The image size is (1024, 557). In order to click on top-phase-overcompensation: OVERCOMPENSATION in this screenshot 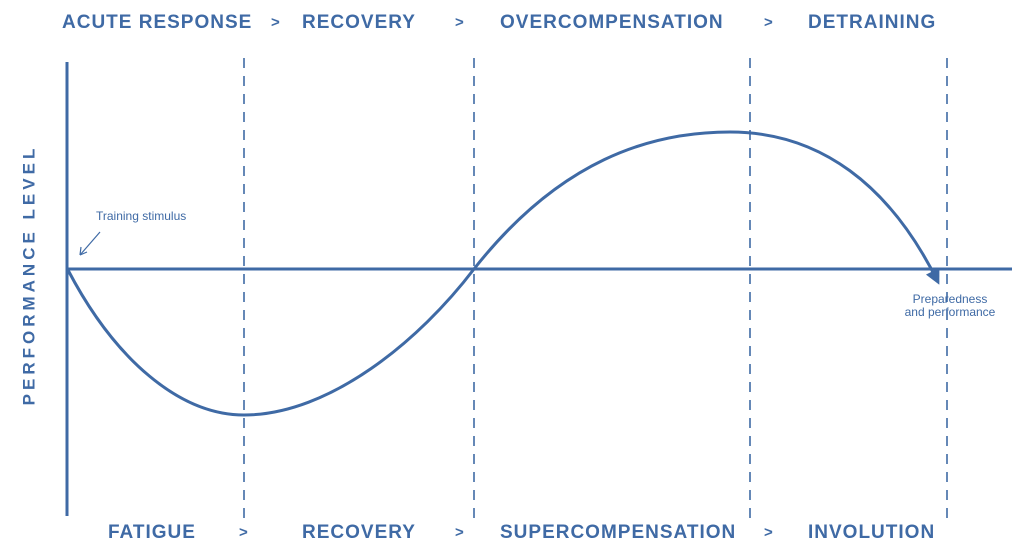, I will do `click(612, 22)`.